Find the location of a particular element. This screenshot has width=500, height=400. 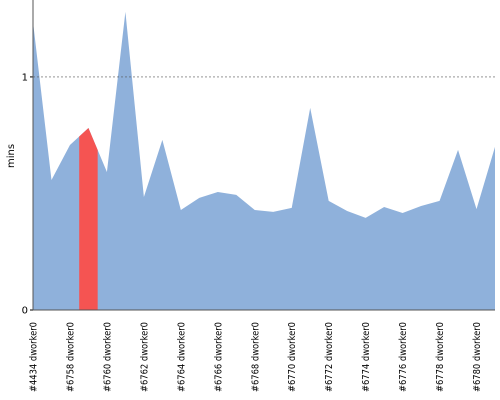

highlight-area is located at coordinates (88, 218).